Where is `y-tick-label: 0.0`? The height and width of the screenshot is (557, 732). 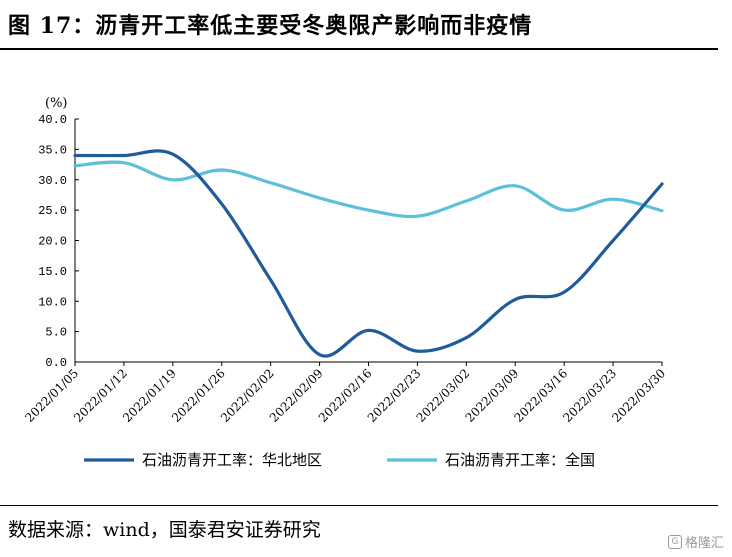
y-tick-label: 0.0 is located at coordinates (56, 363).